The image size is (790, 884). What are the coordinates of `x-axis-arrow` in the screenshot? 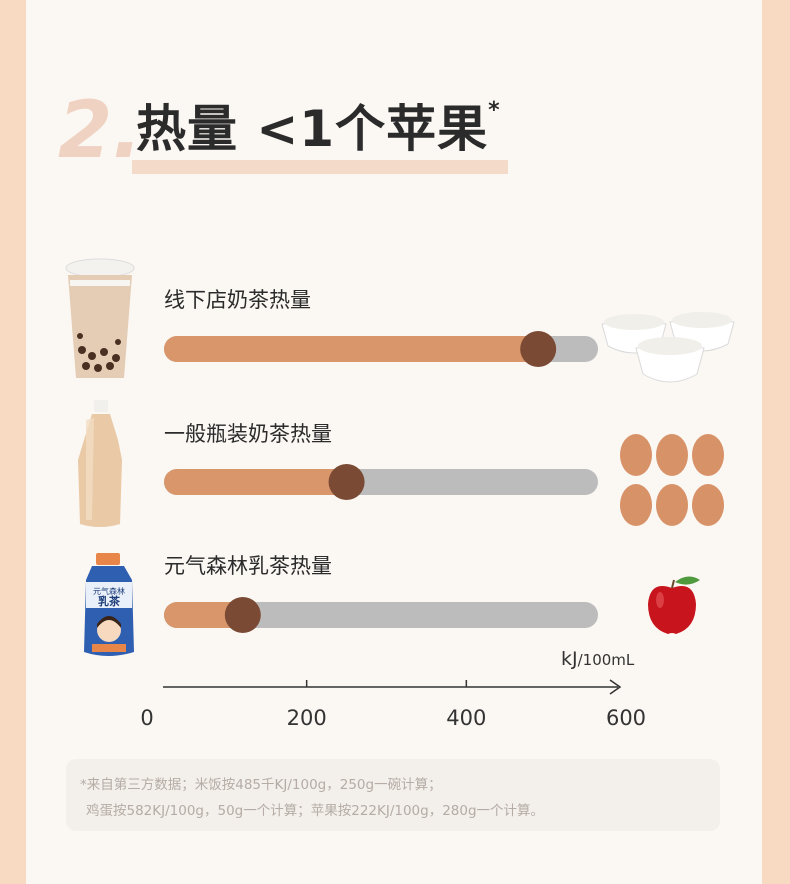 It's located at (615, 687).